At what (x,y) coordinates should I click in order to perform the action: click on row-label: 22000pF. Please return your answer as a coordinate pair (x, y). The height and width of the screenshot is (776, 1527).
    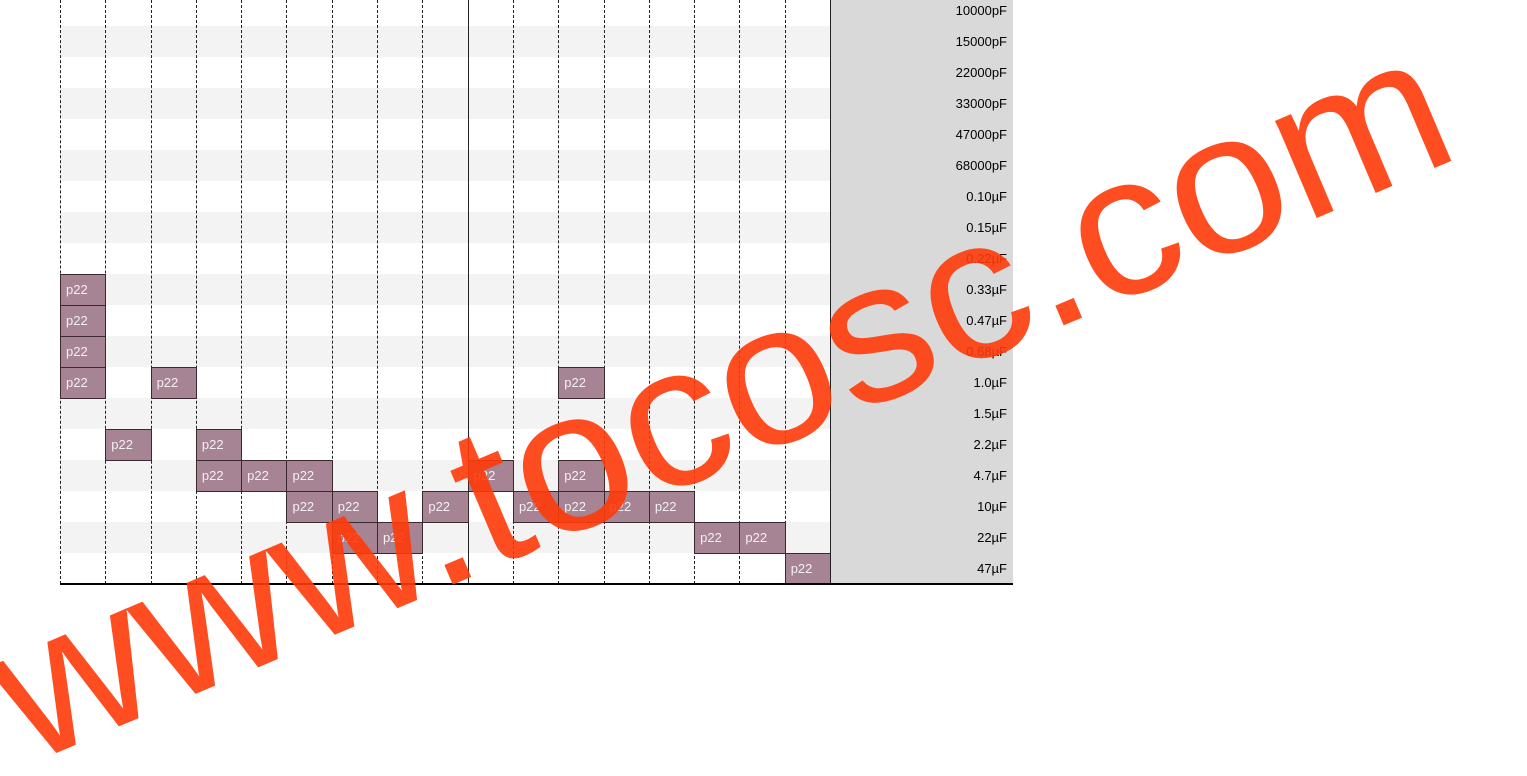
    Looking at the image, I should click on (921, 72).